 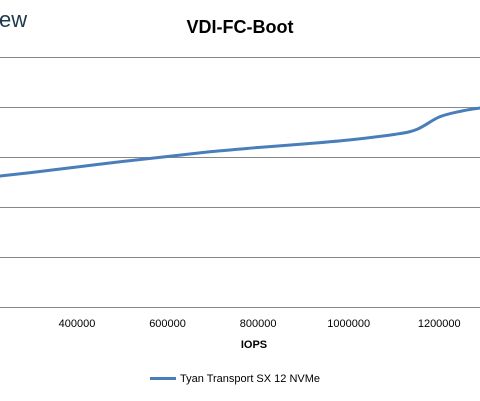 I want to click on x-tick-label: 1000000, so click(x=348, y=324).